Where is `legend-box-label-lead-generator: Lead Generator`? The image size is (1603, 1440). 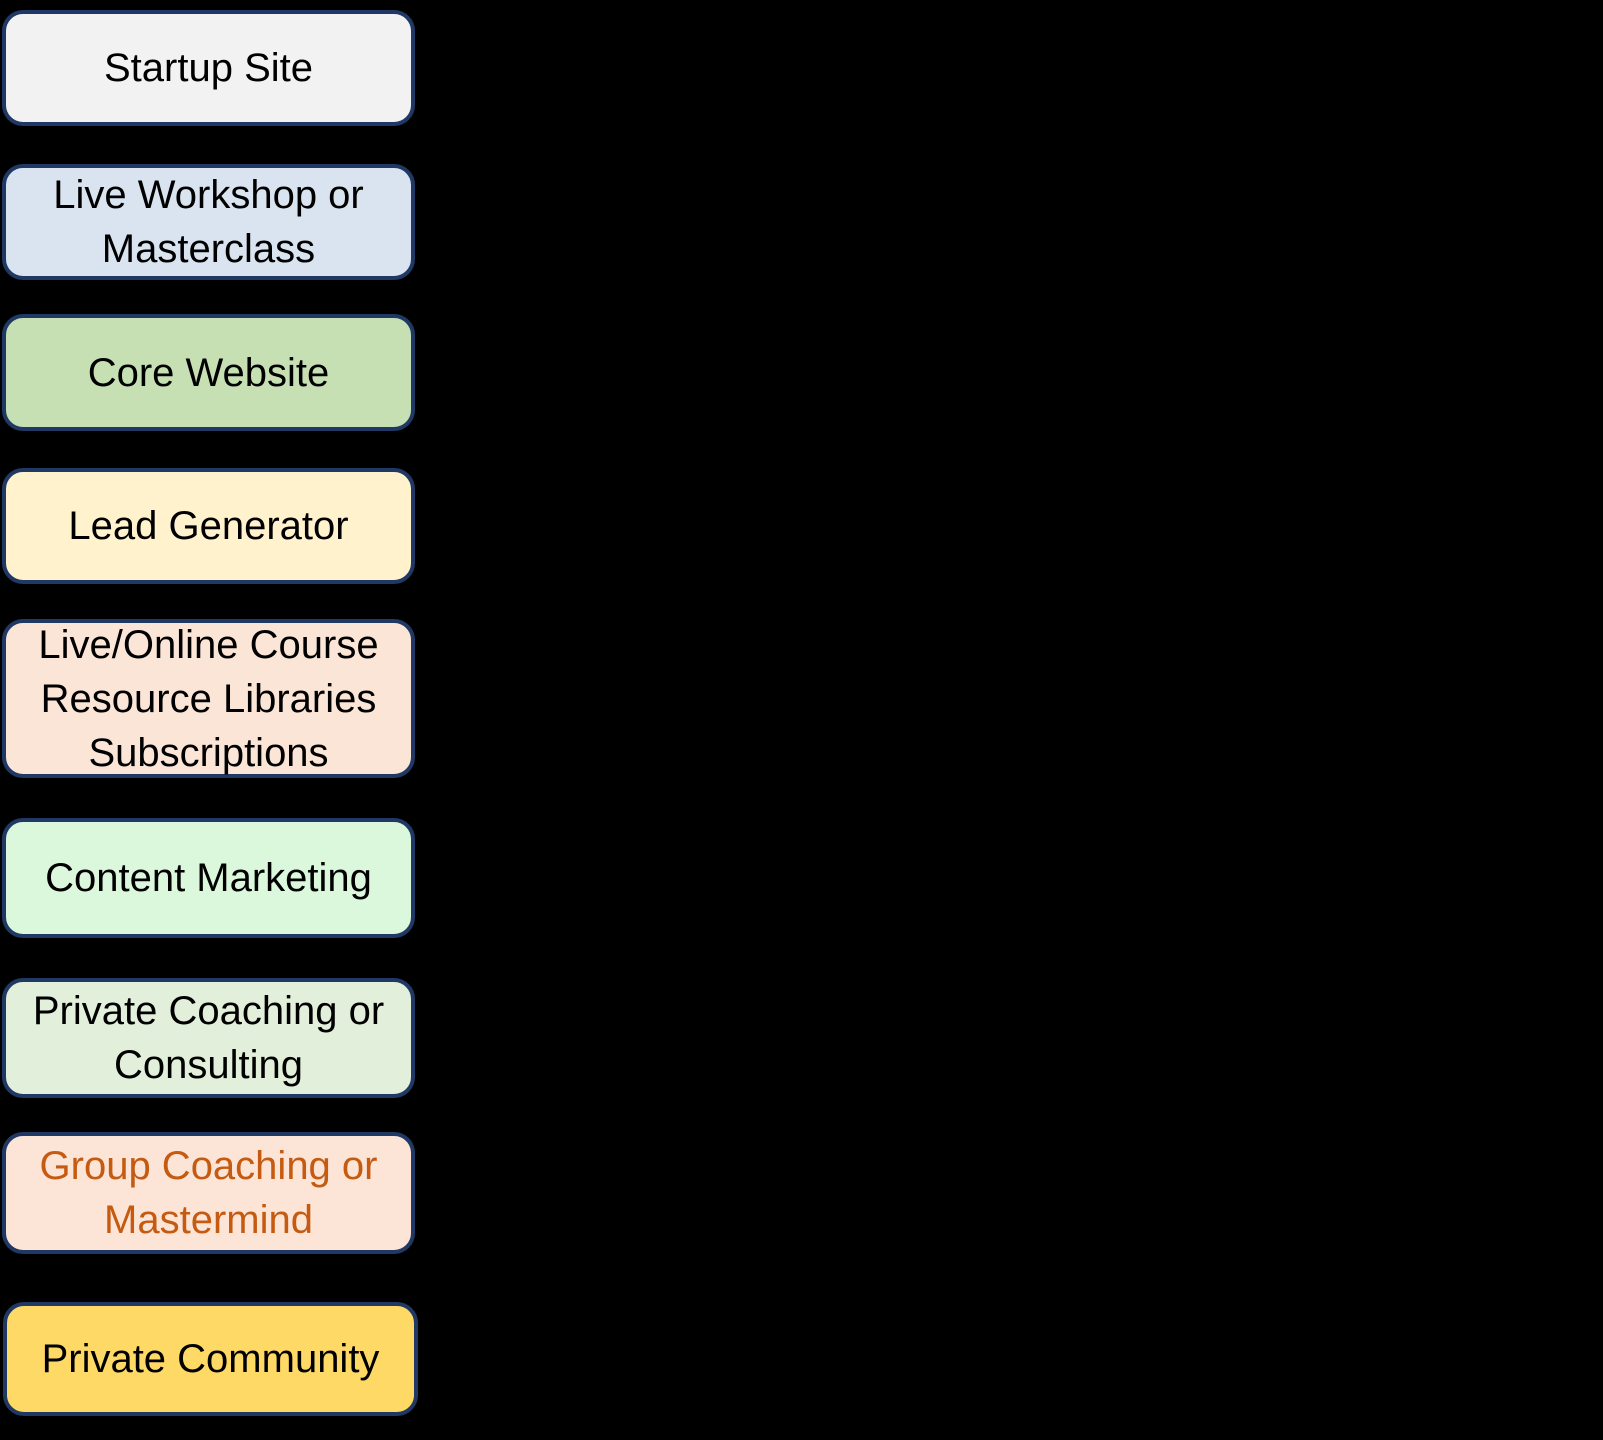
legend-box-label-lead-generator: Lead Generator is located at coordinates (208, 526).